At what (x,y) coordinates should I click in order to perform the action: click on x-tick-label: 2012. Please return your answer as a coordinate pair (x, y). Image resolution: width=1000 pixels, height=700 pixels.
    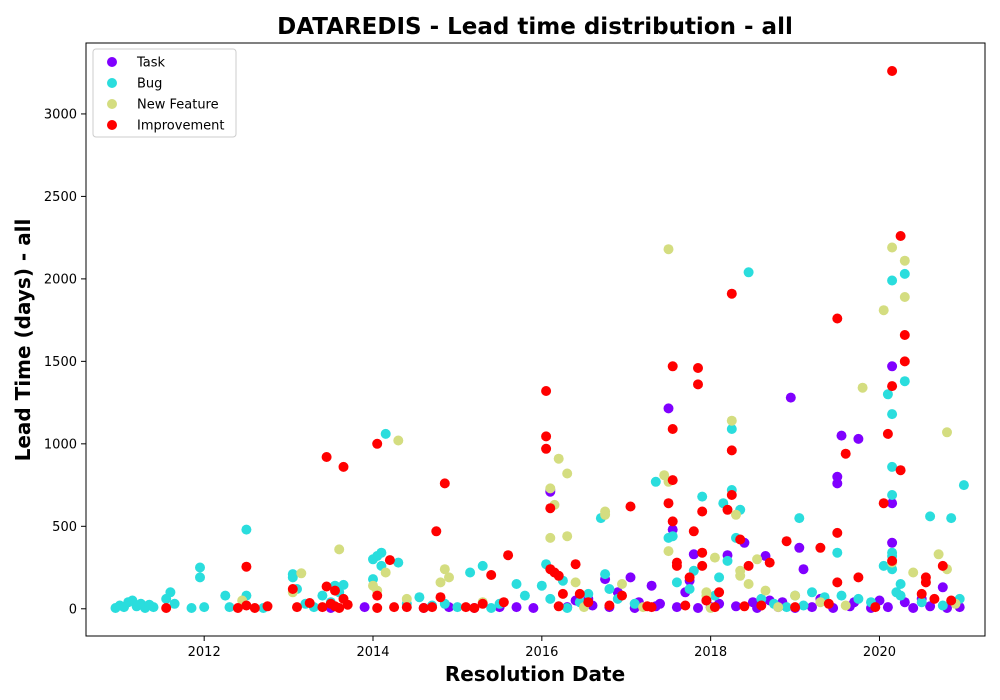
    Looking at the image, I should click on (204, 652).